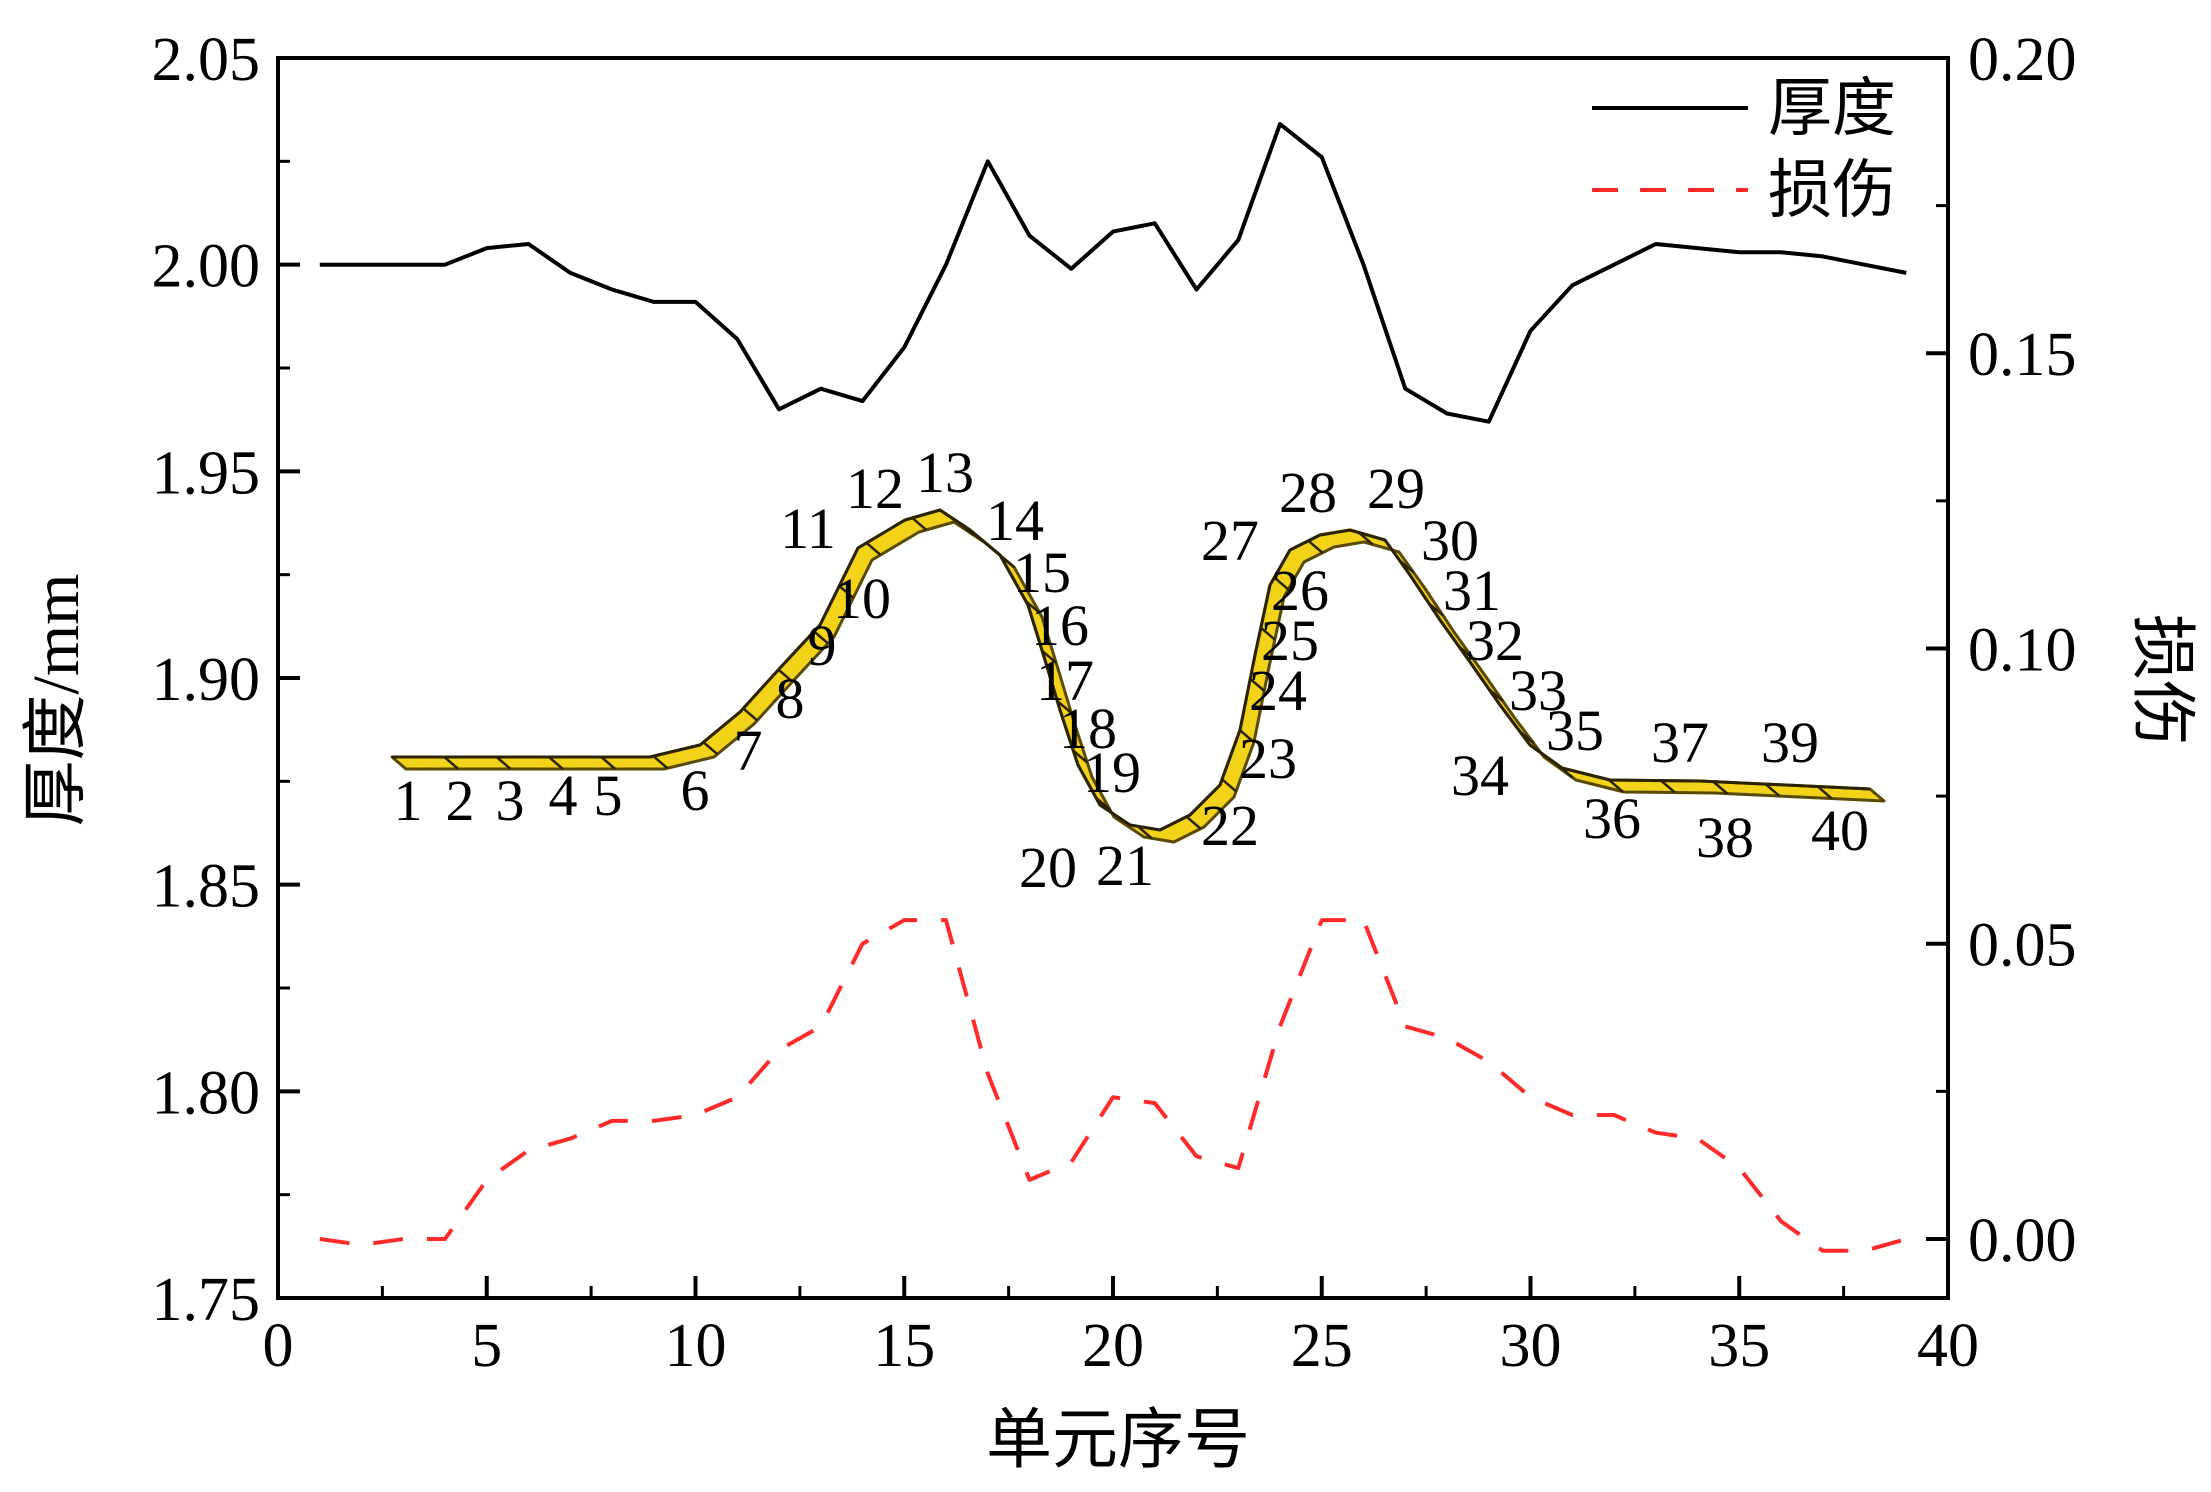 This screenshot has width=2211, height=1492. Describe the element at coordinates (206, 1300) in the screenshot. I see `y-left-tick-label: 1.75` at that location.